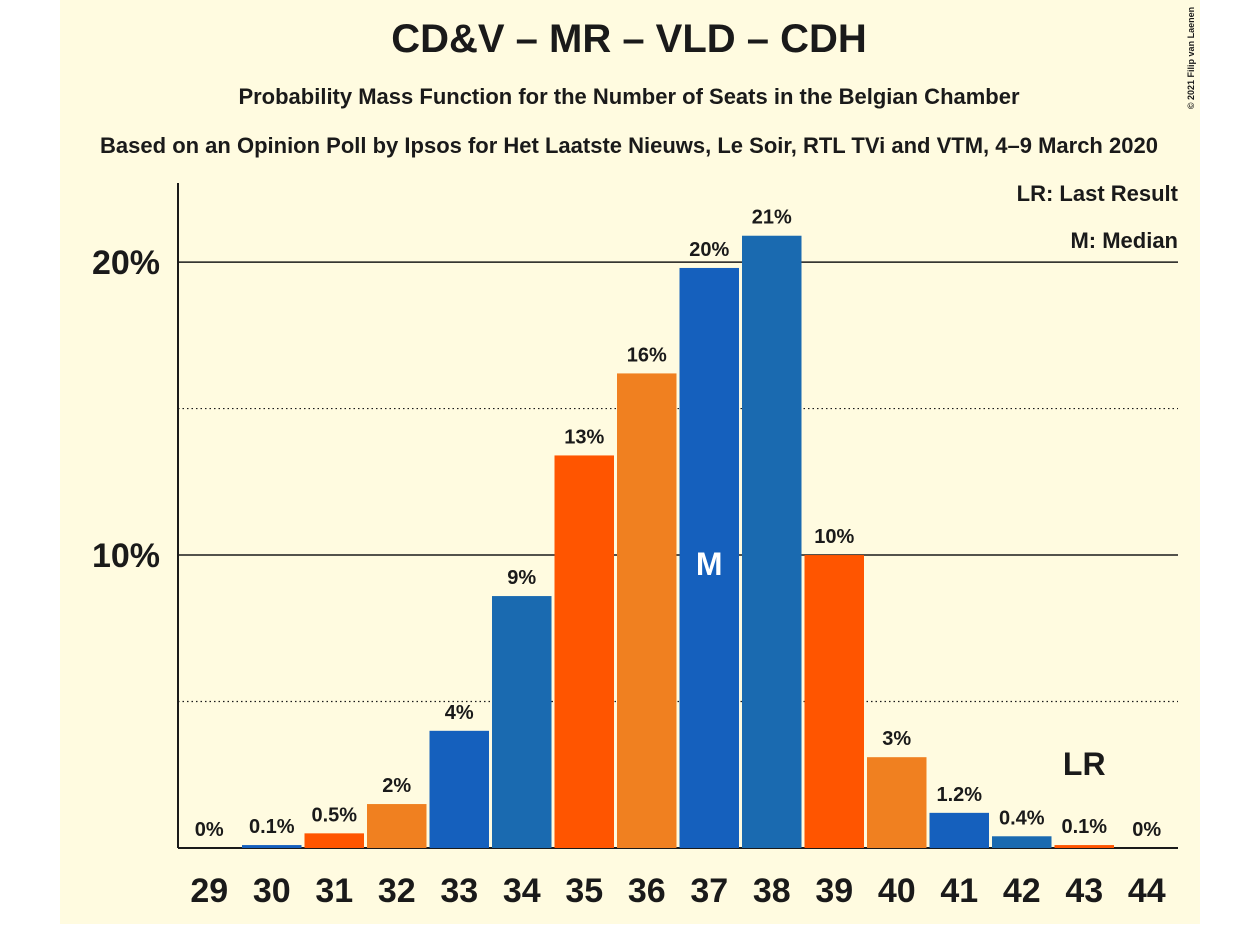 This screenshot has width=1259, height=929. I want to click on x-tick-label: 43, so click(1084, 891).